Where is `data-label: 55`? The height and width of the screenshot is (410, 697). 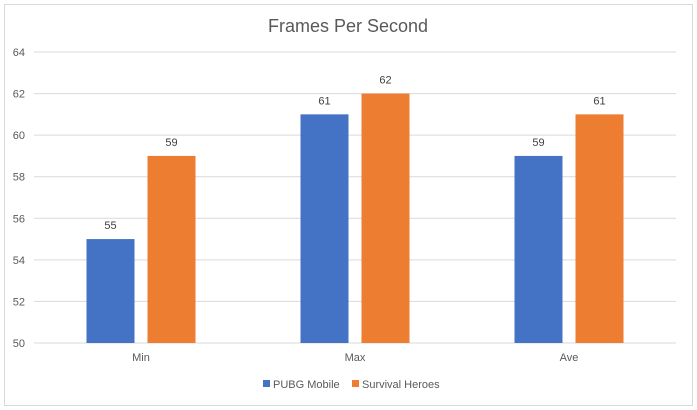
data-label: 55 is located at coordinates (110, 226).